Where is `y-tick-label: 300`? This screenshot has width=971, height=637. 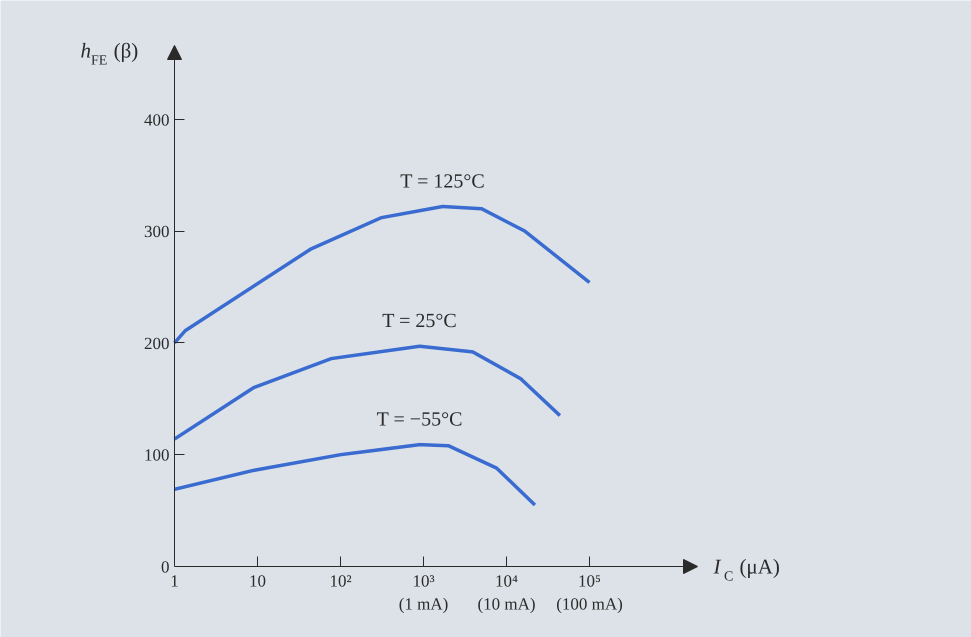
y-tick-label: 300 is located at coordinates (157, 232).